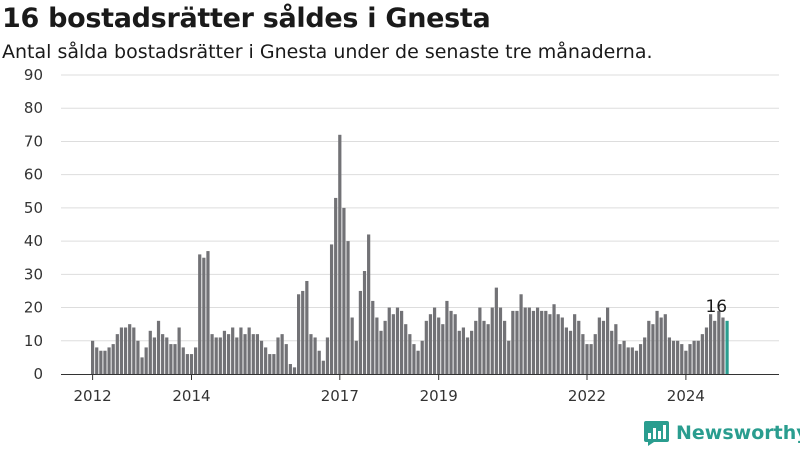 Image resolution: width=800 pixels, height=450 pixels. What do you see at coordinates (33, 208) in the screenshot?
I see `y-tick-label: 50` at bounding box center [33, 208].